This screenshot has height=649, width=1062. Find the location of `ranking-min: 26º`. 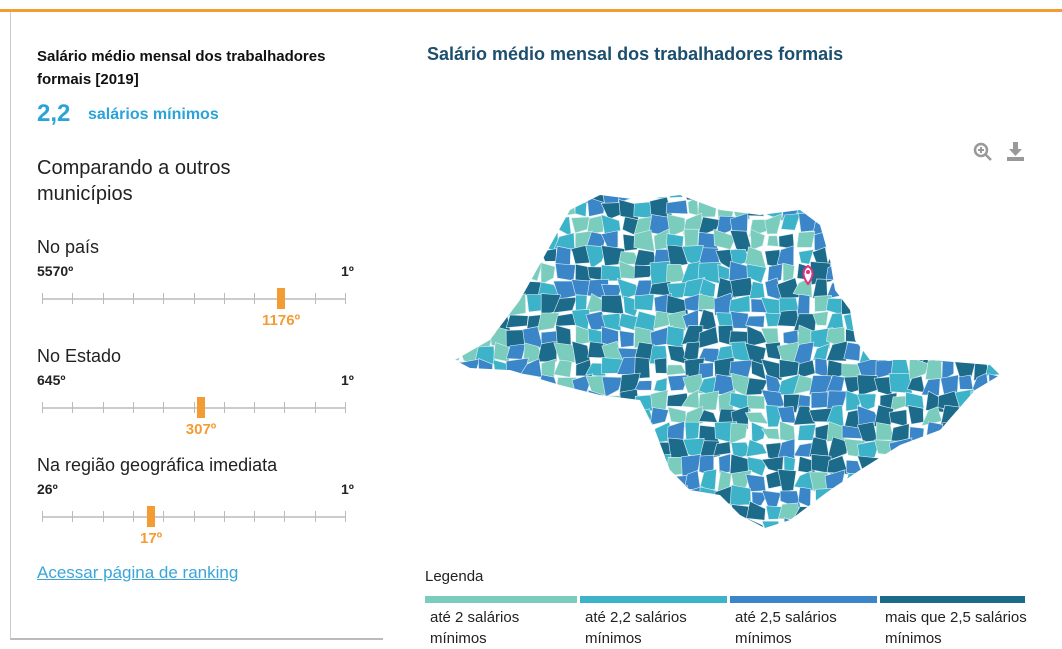

ranking-min: 26º is located at coordinates (47, 489).